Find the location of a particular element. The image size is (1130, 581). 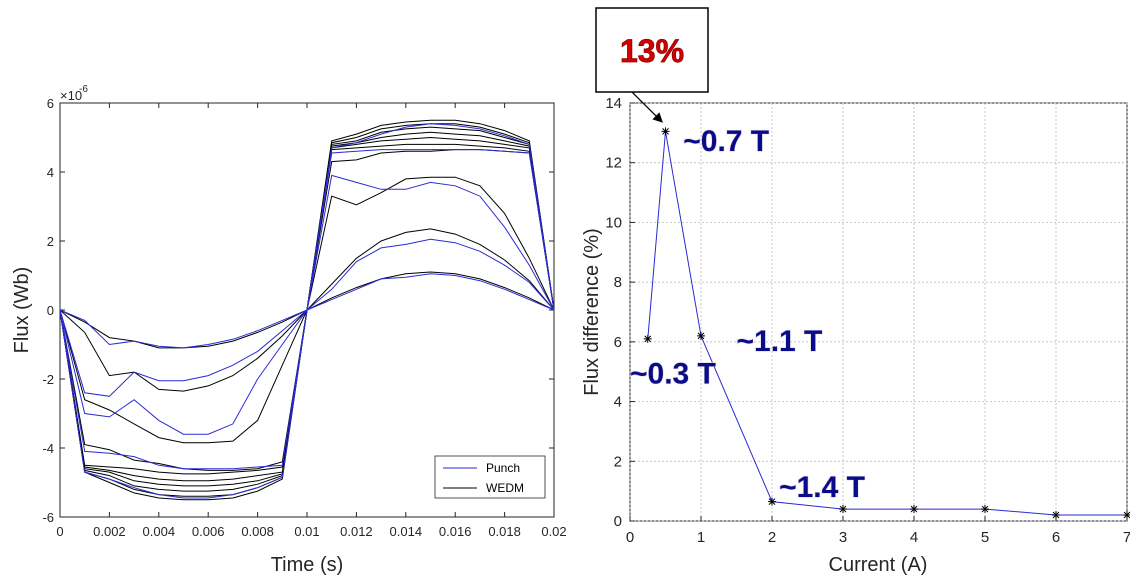

right-x-tick-label: 4 is located at coordinates (914, 537).